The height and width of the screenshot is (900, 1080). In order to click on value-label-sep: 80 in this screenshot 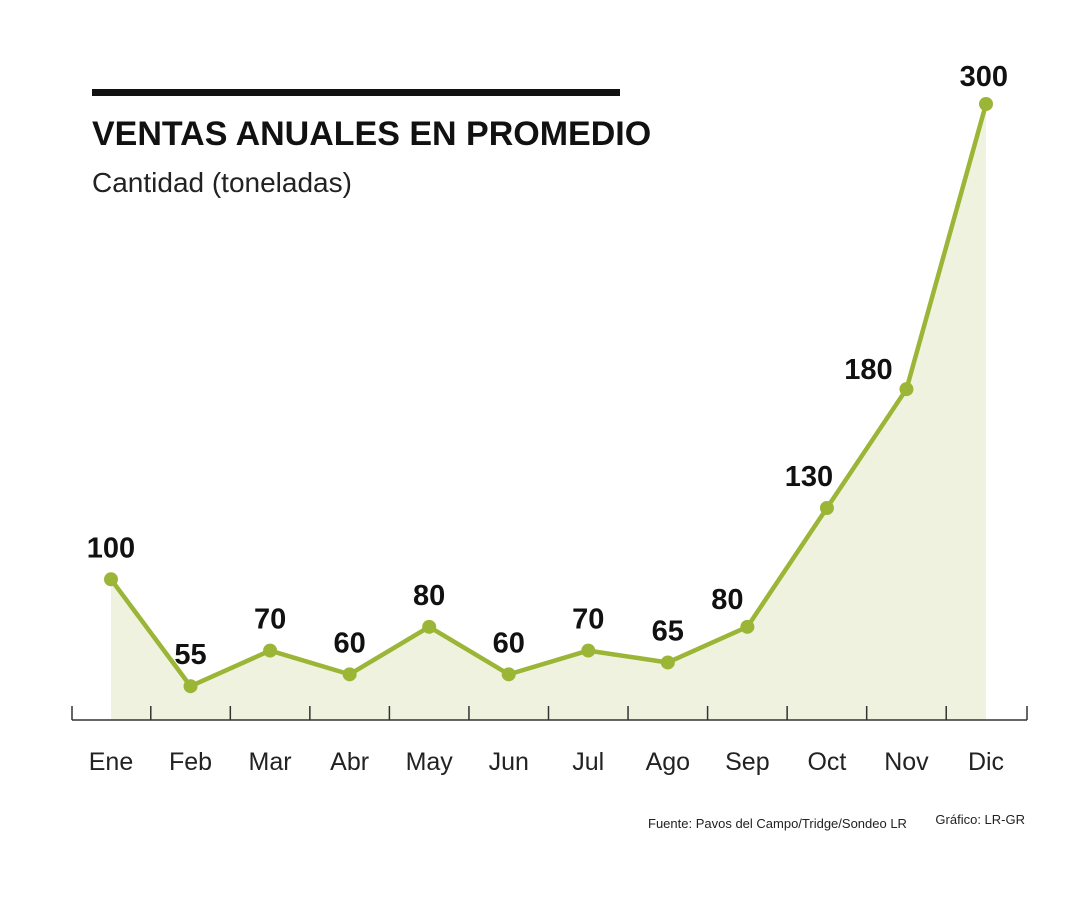, I will do `click(727, 600)`.